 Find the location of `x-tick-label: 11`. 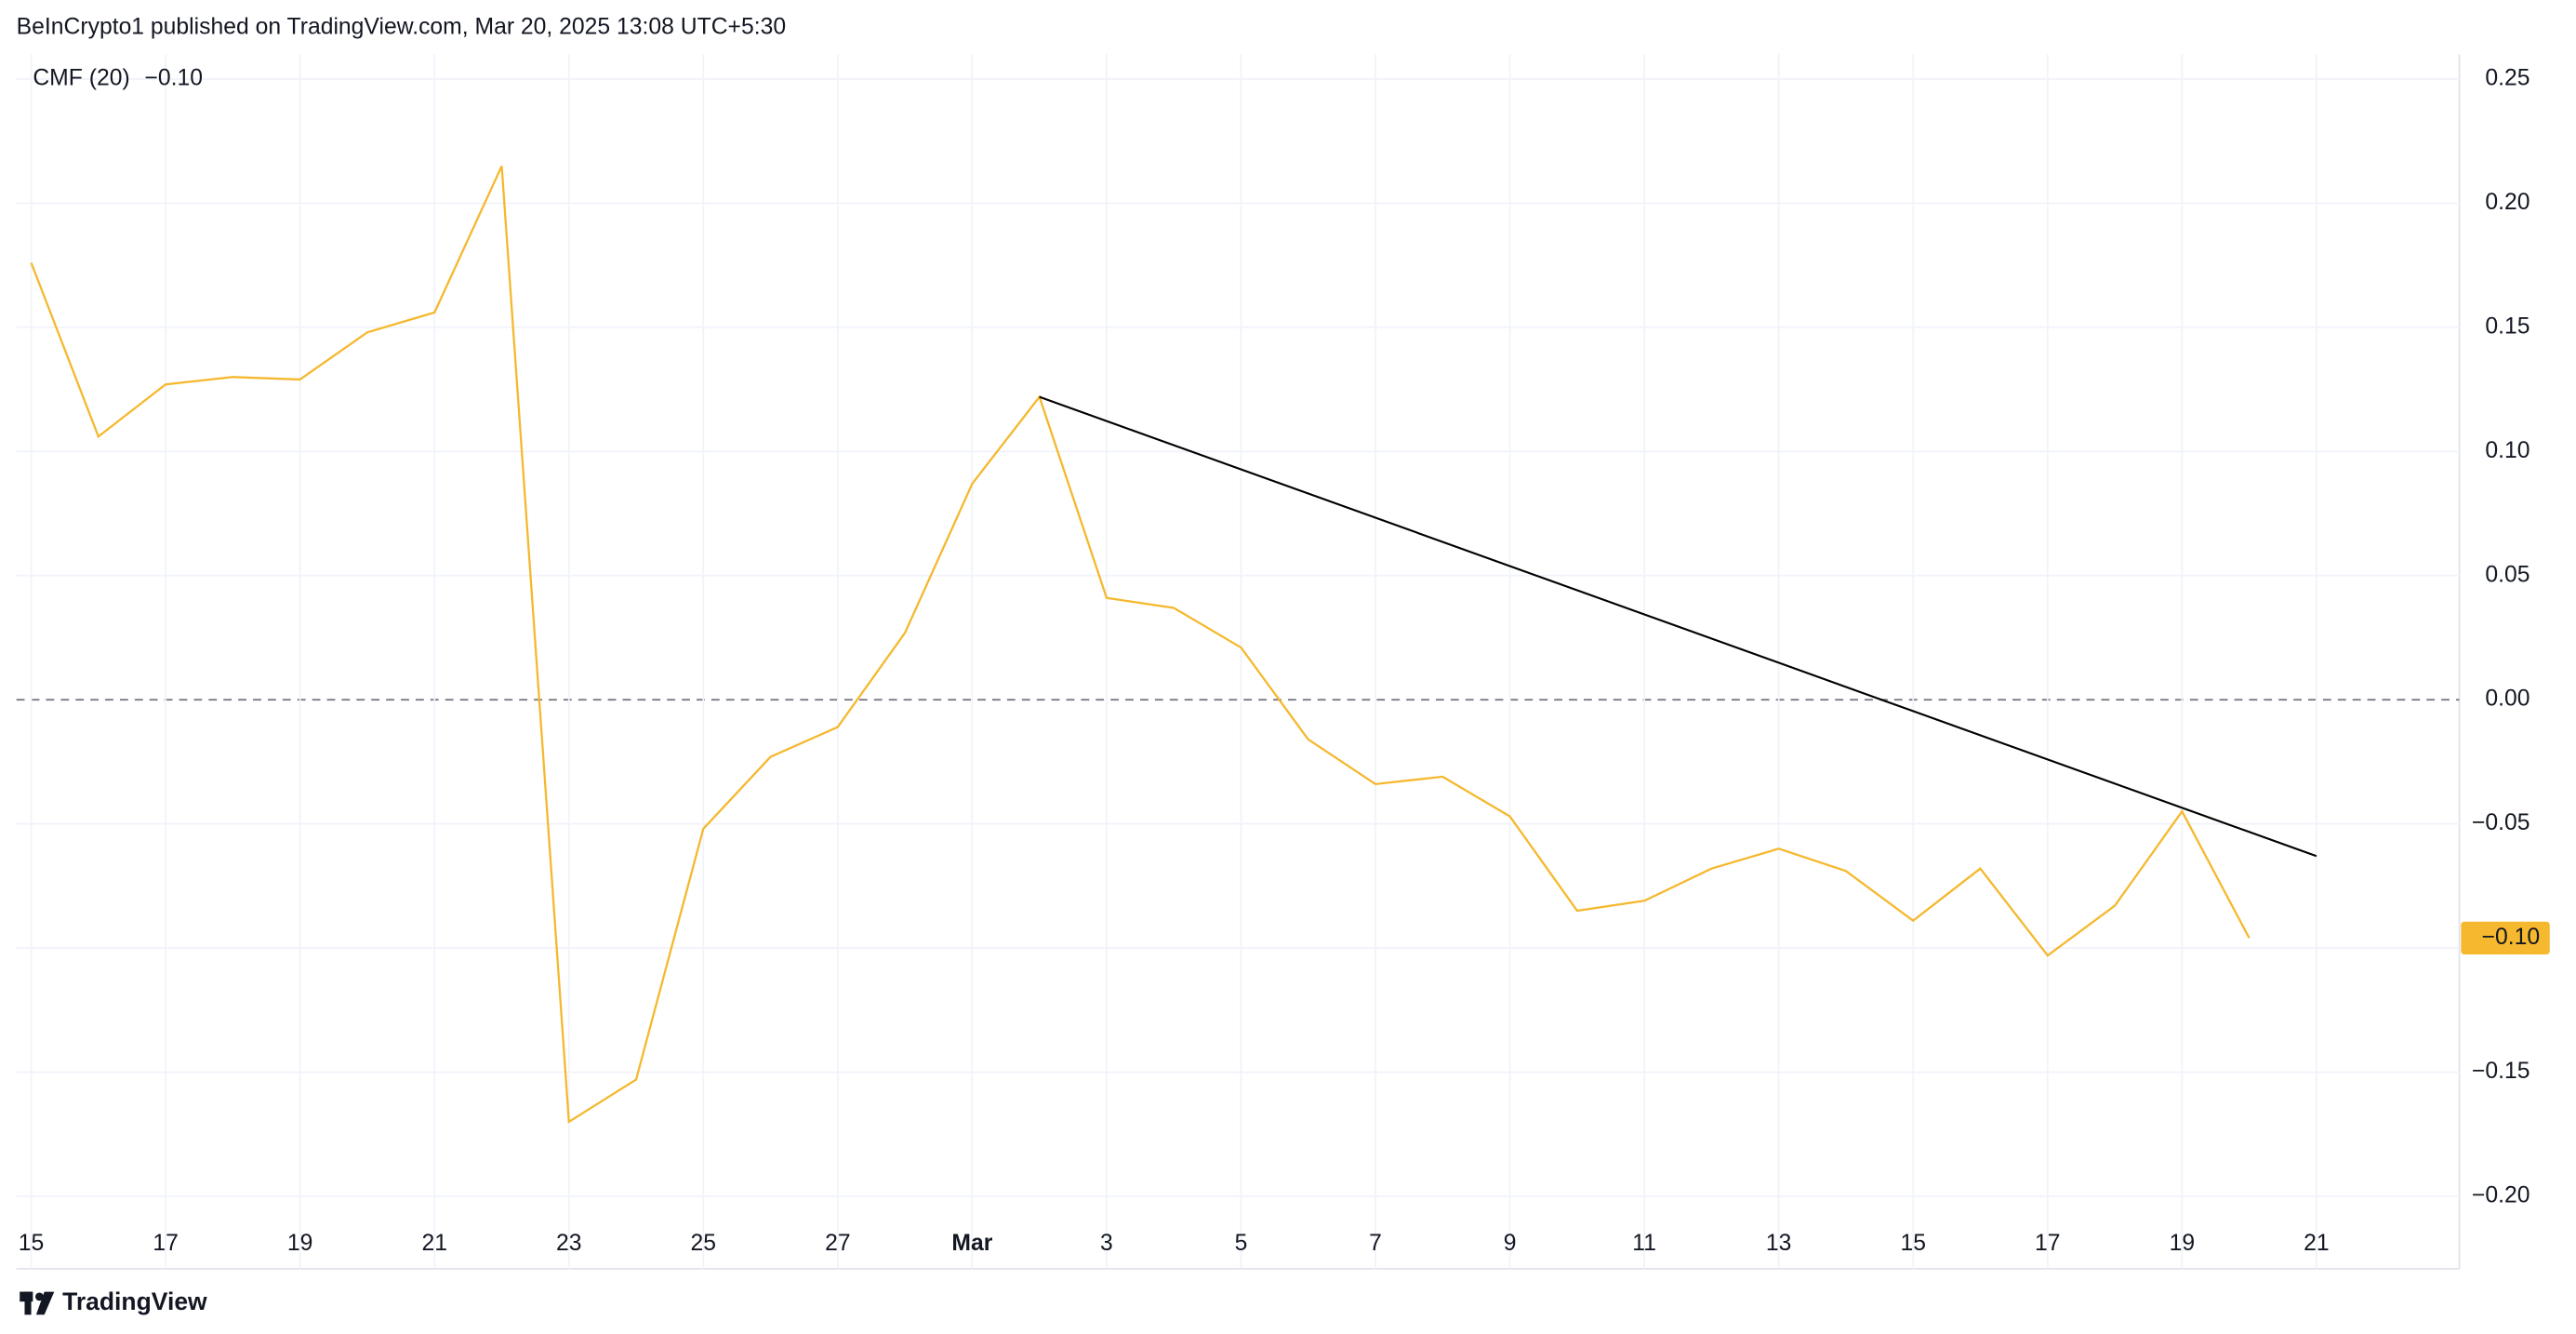

x-tick-label: 11 is located at coordinates (1644, 1243).